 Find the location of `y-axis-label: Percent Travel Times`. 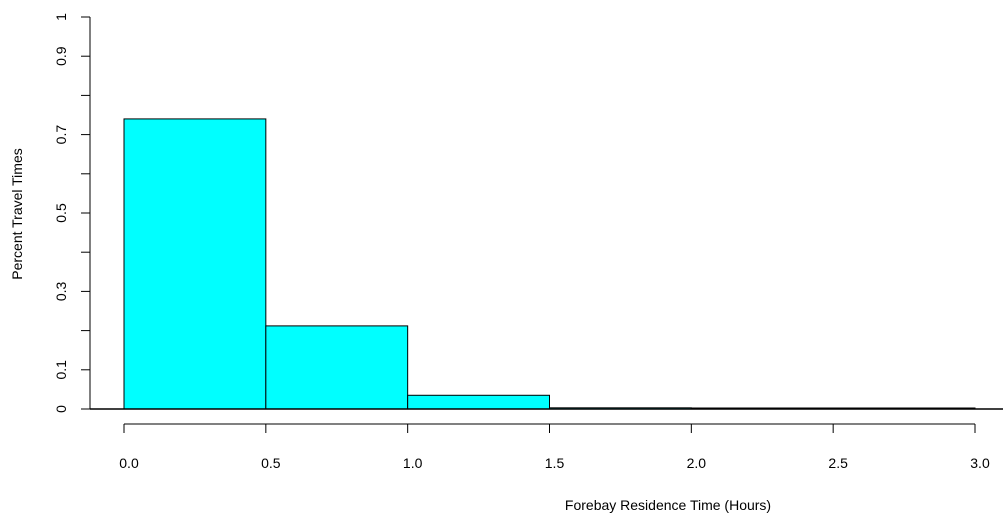

y-axis-label: Percent Travel Times is located at coordinates (17, 214).